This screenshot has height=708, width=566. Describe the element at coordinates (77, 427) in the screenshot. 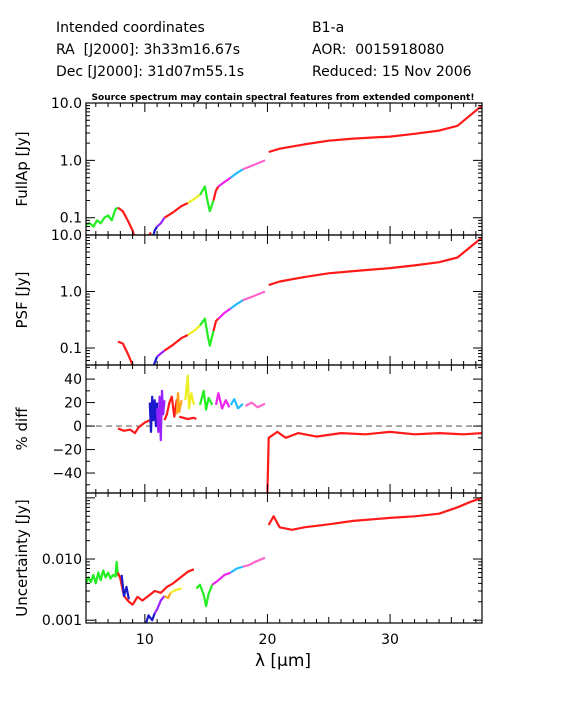

I see `y-tick-label: 0` at that location.